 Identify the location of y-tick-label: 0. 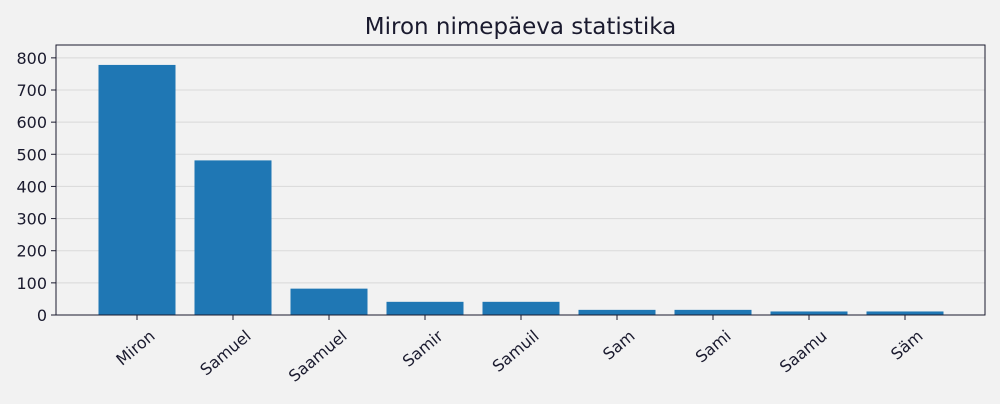
(42, 315).